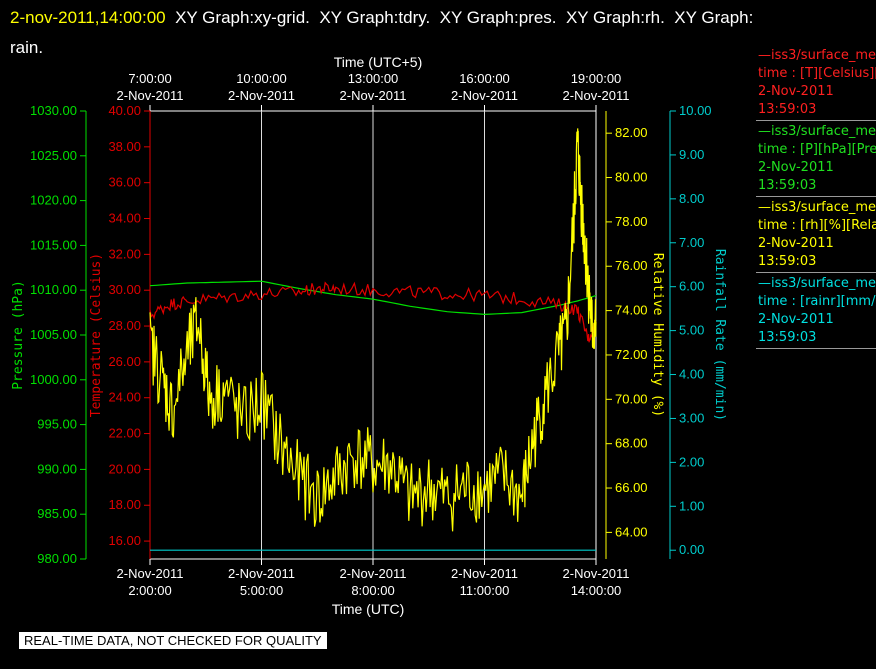 The width and height of the screenshot is (876, 669). I want to click on temperature-tick-label: 20.00, so click(124, 468).